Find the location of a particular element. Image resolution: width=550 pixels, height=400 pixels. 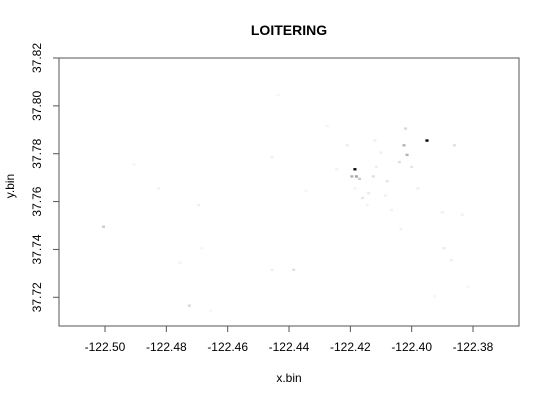

x-tick-label: -122.48 is located at coordinates (166, 347).